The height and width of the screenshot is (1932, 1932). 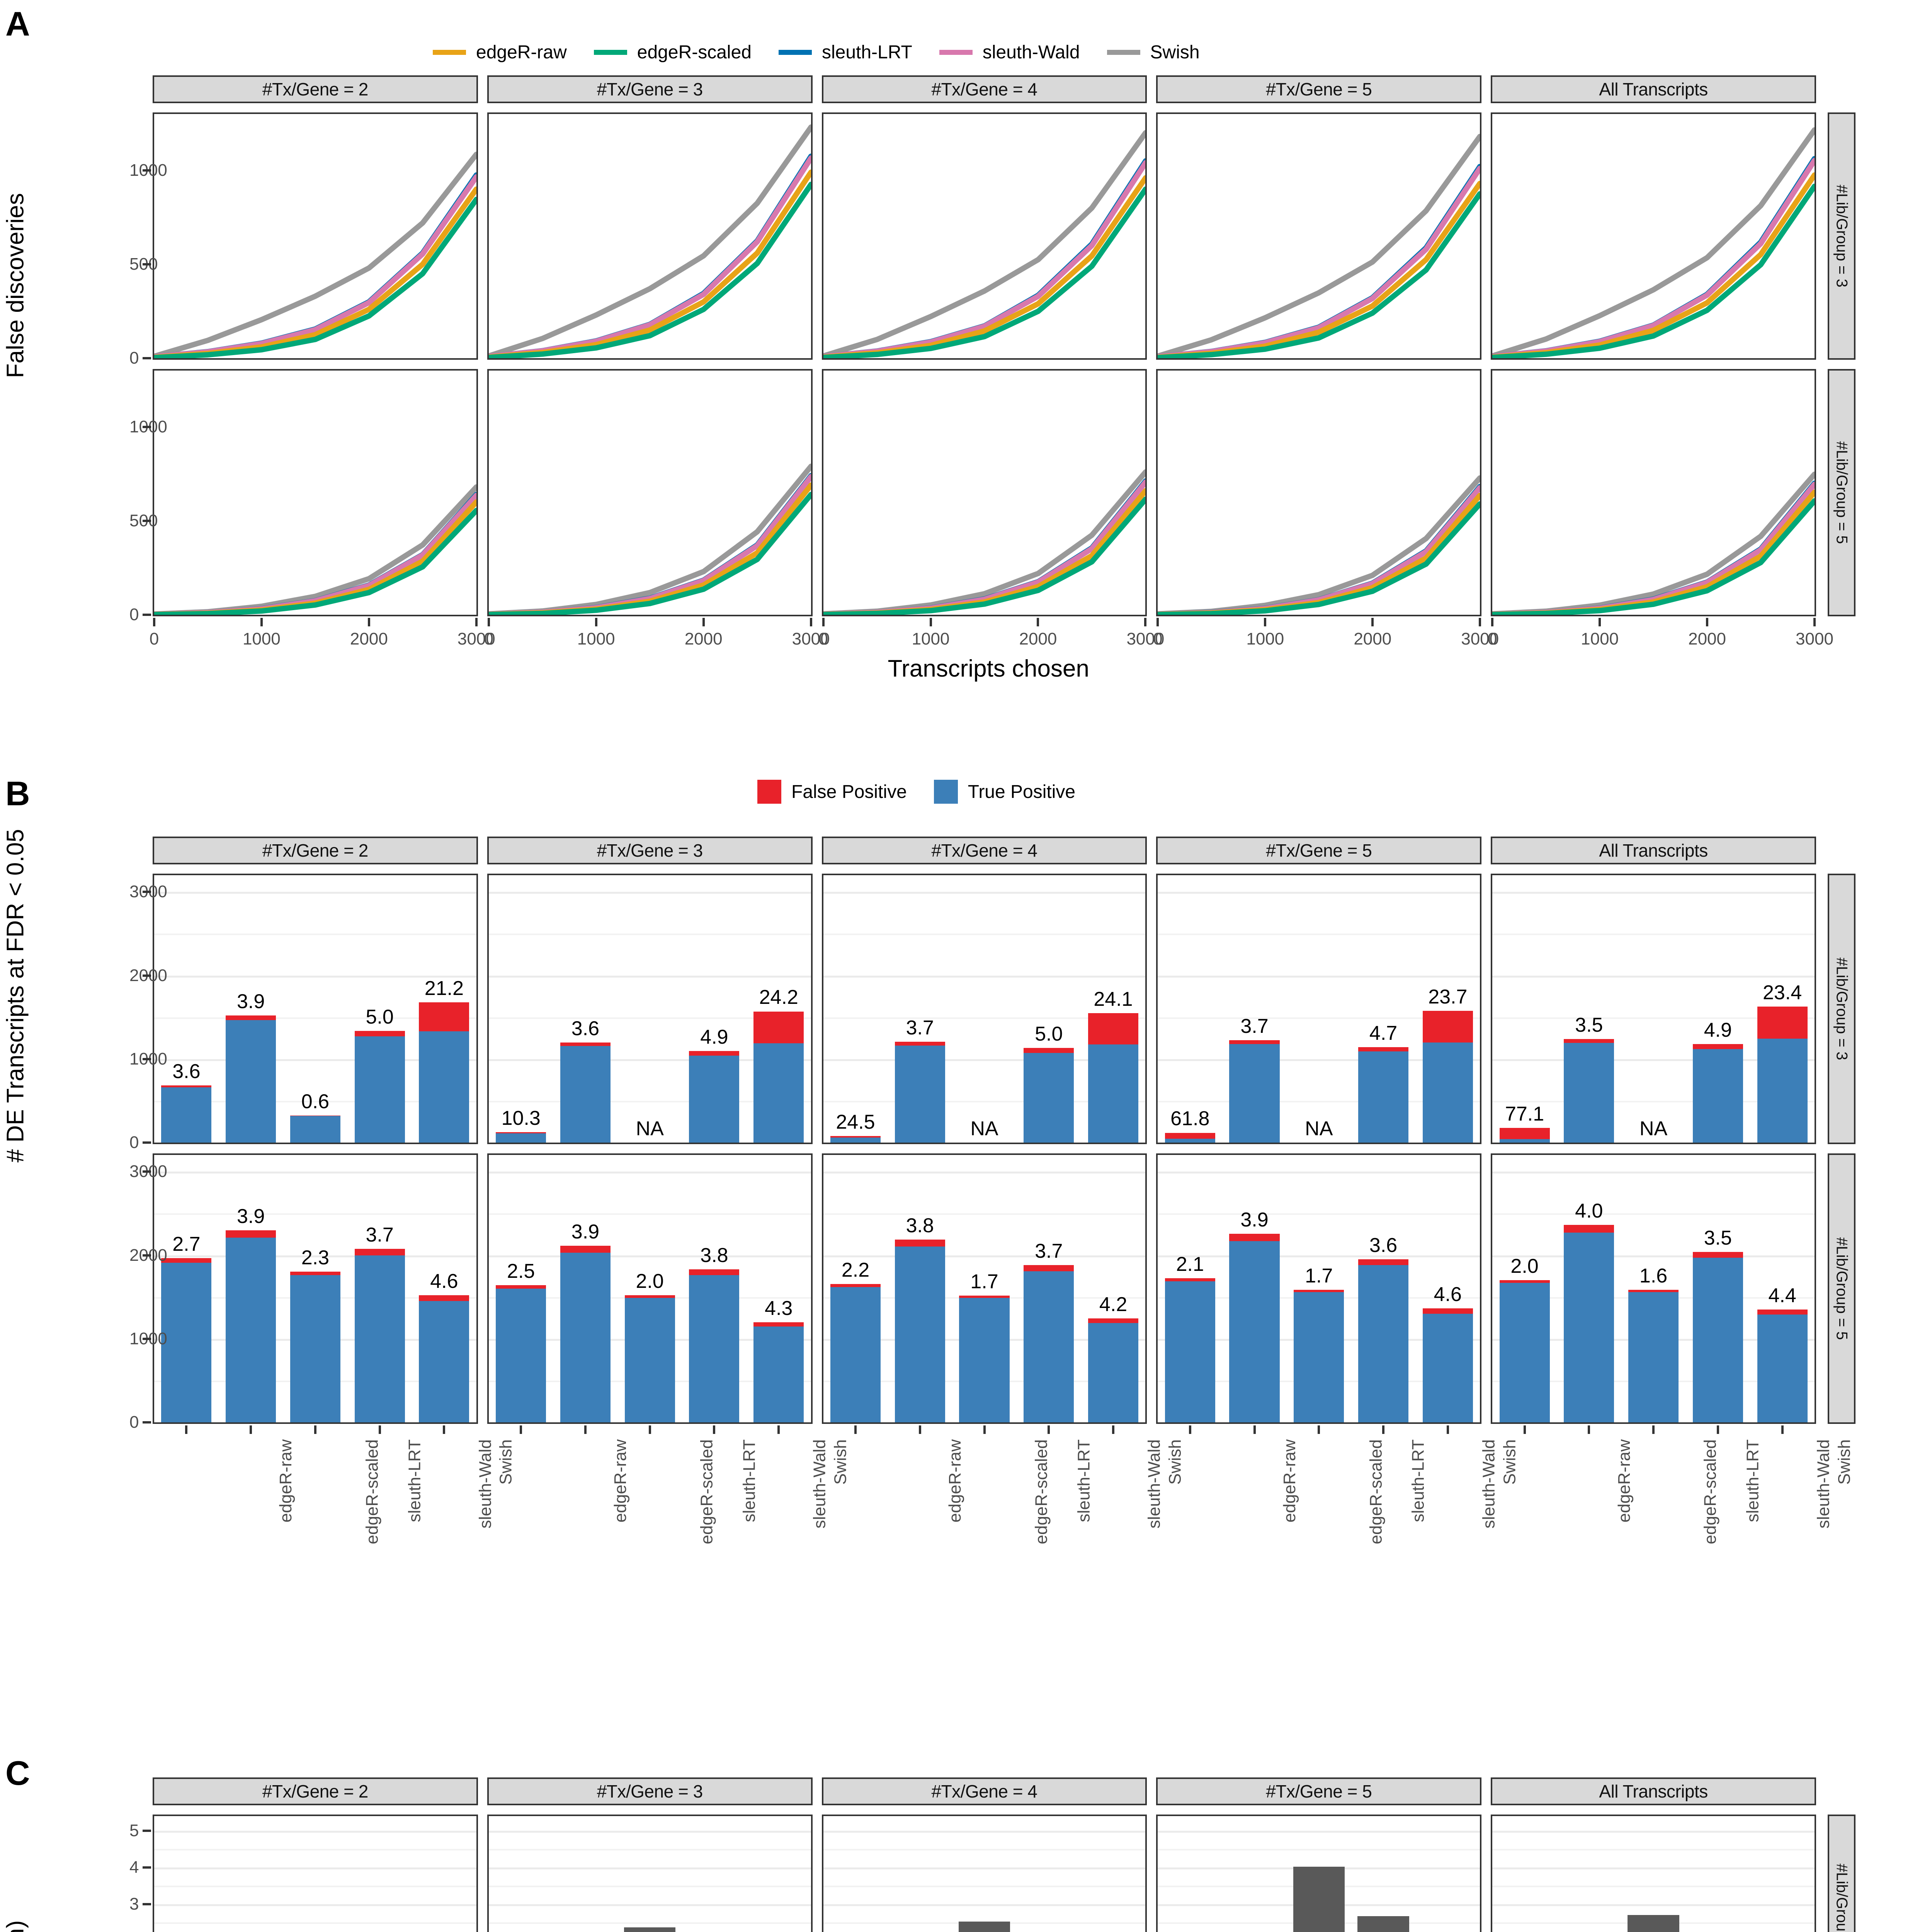 I want to click on panel-a-x-tick-label: 3000, so click(x=811, y=638).